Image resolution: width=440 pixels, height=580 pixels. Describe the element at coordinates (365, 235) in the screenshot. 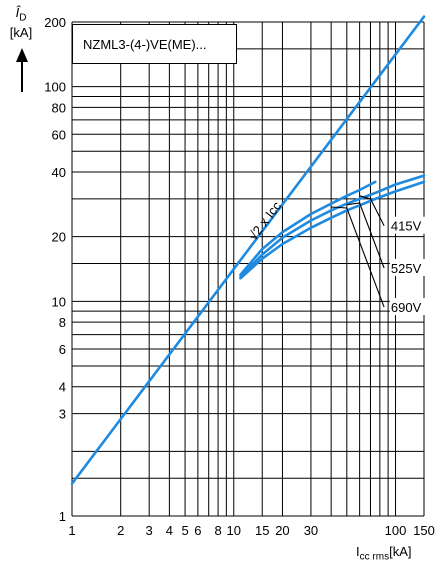

I see `leader-line-525v` at that location.